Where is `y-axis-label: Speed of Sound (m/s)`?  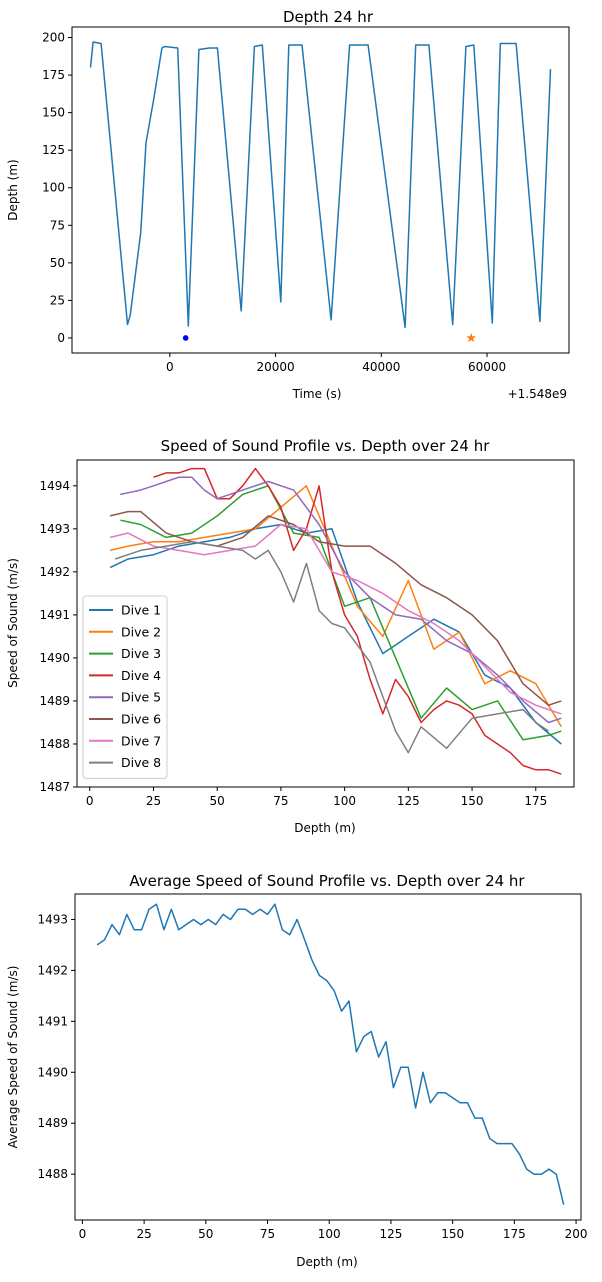 y-axis-label: Speed of Sound (m/s) is located at coordinates (13, 623).